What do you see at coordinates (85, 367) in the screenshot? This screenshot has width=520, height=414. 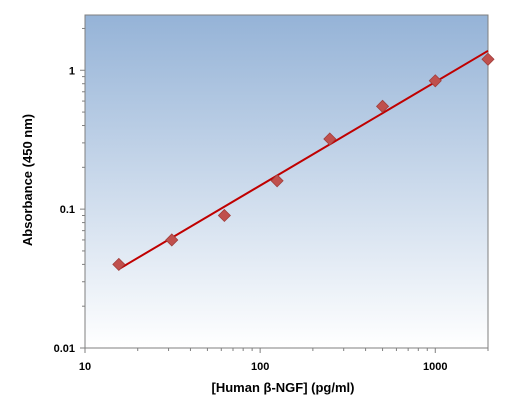 I see `x-tick-label: 10` at bounding box center [85, 367].